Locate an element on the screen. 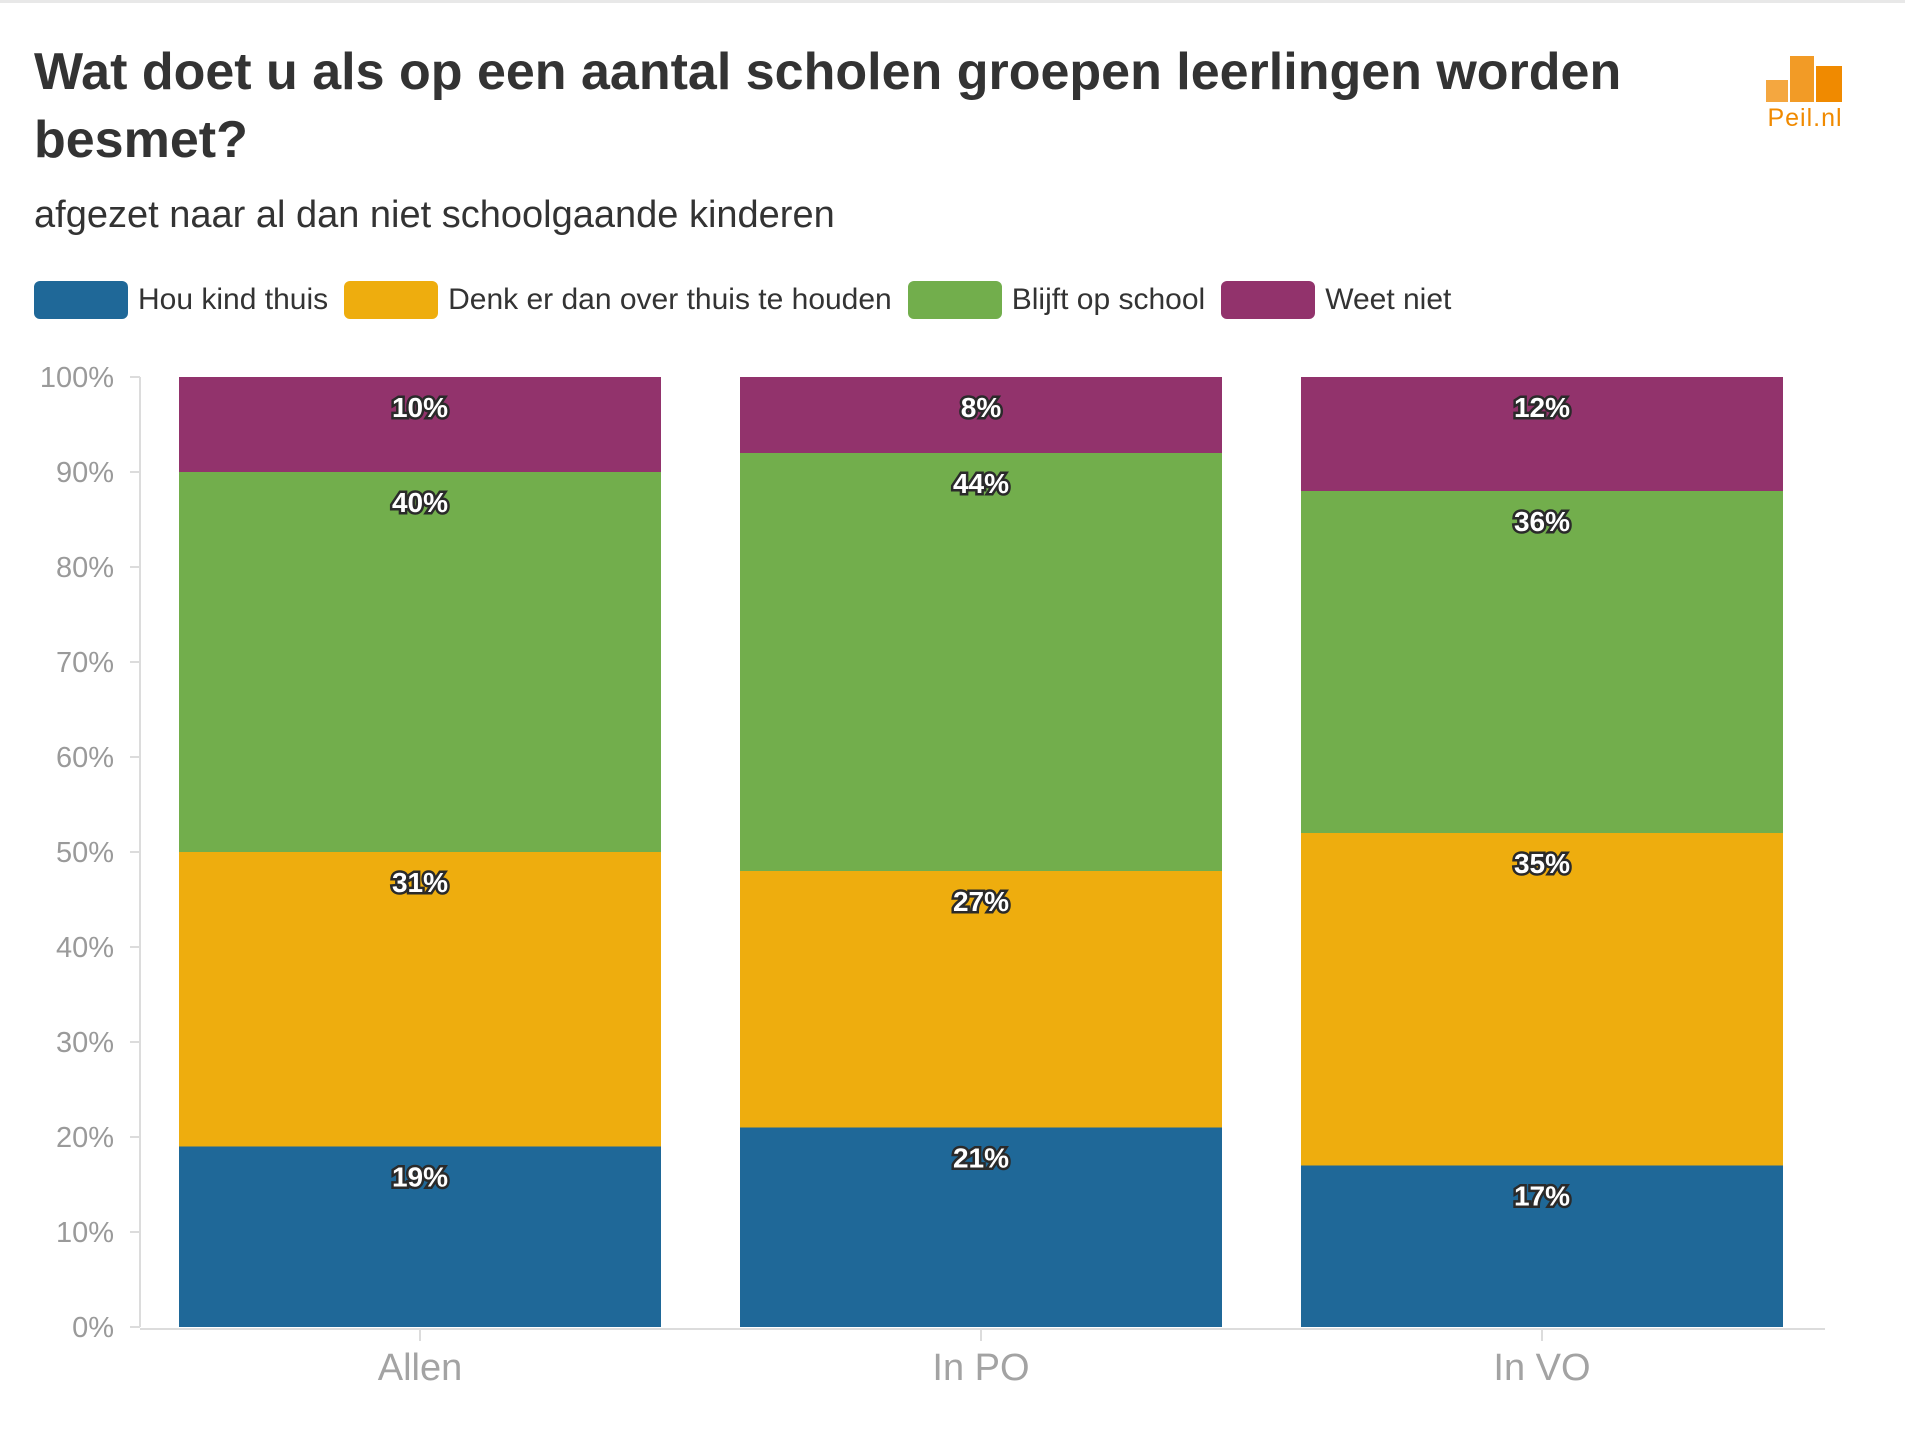 Image resolution: width=1905 pixels, height=1434 pixels. legend-label: Denk er dan over thuis te houden is located at coordinates (670, 299).